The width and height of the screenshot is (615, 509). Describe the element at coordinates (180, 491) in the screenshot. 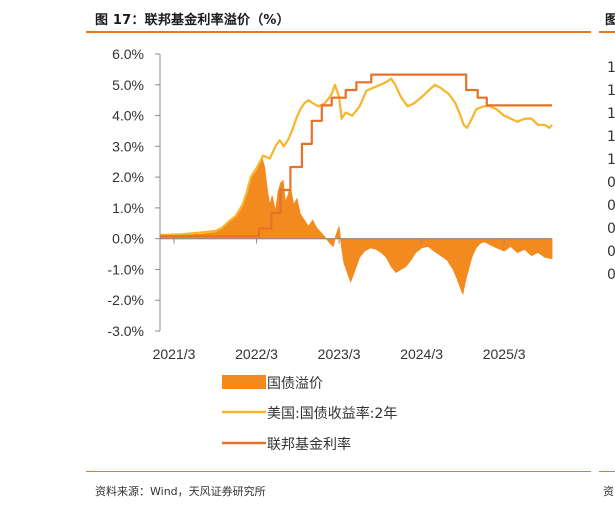

I see `source-note: 资料来源：Wind，天风证券研究所` at that location.